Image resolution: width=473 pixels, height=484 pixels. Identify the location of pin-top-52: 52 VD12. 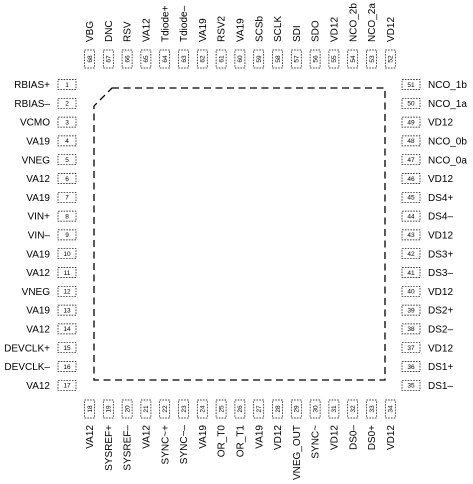
(390, 43).